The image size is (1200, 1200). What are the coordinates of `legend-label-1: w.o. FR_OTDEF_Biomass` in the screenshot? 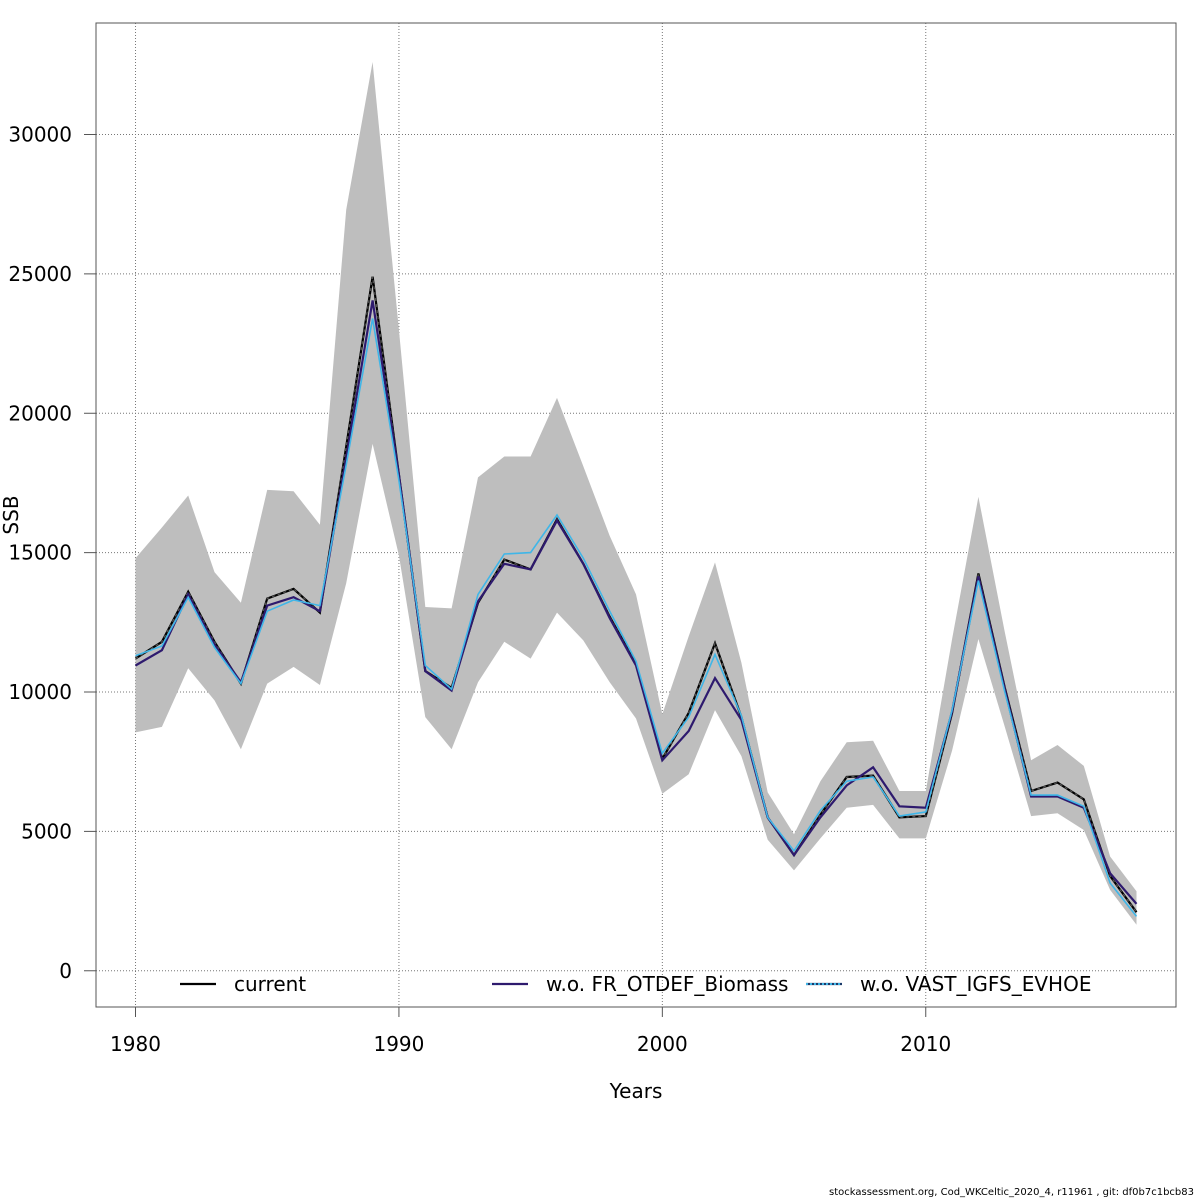 It's located at (667, 984).